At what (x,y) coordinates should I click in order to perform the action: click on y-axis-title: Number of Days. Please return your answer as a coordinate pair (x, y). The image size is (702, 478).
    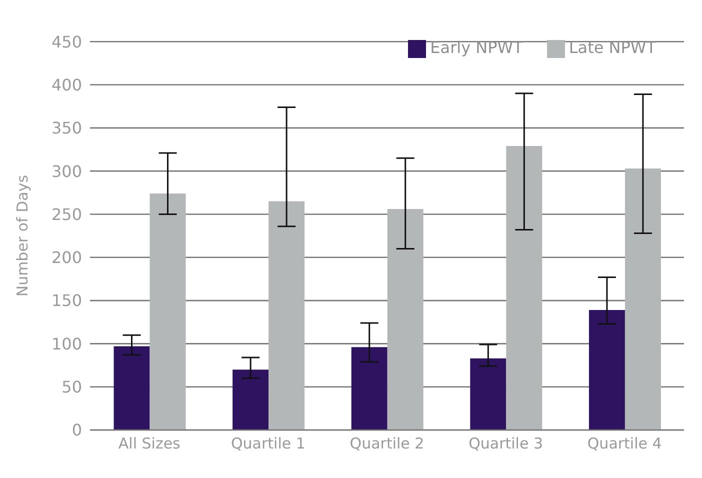
    Looking at the image, I should click on (22, 235).